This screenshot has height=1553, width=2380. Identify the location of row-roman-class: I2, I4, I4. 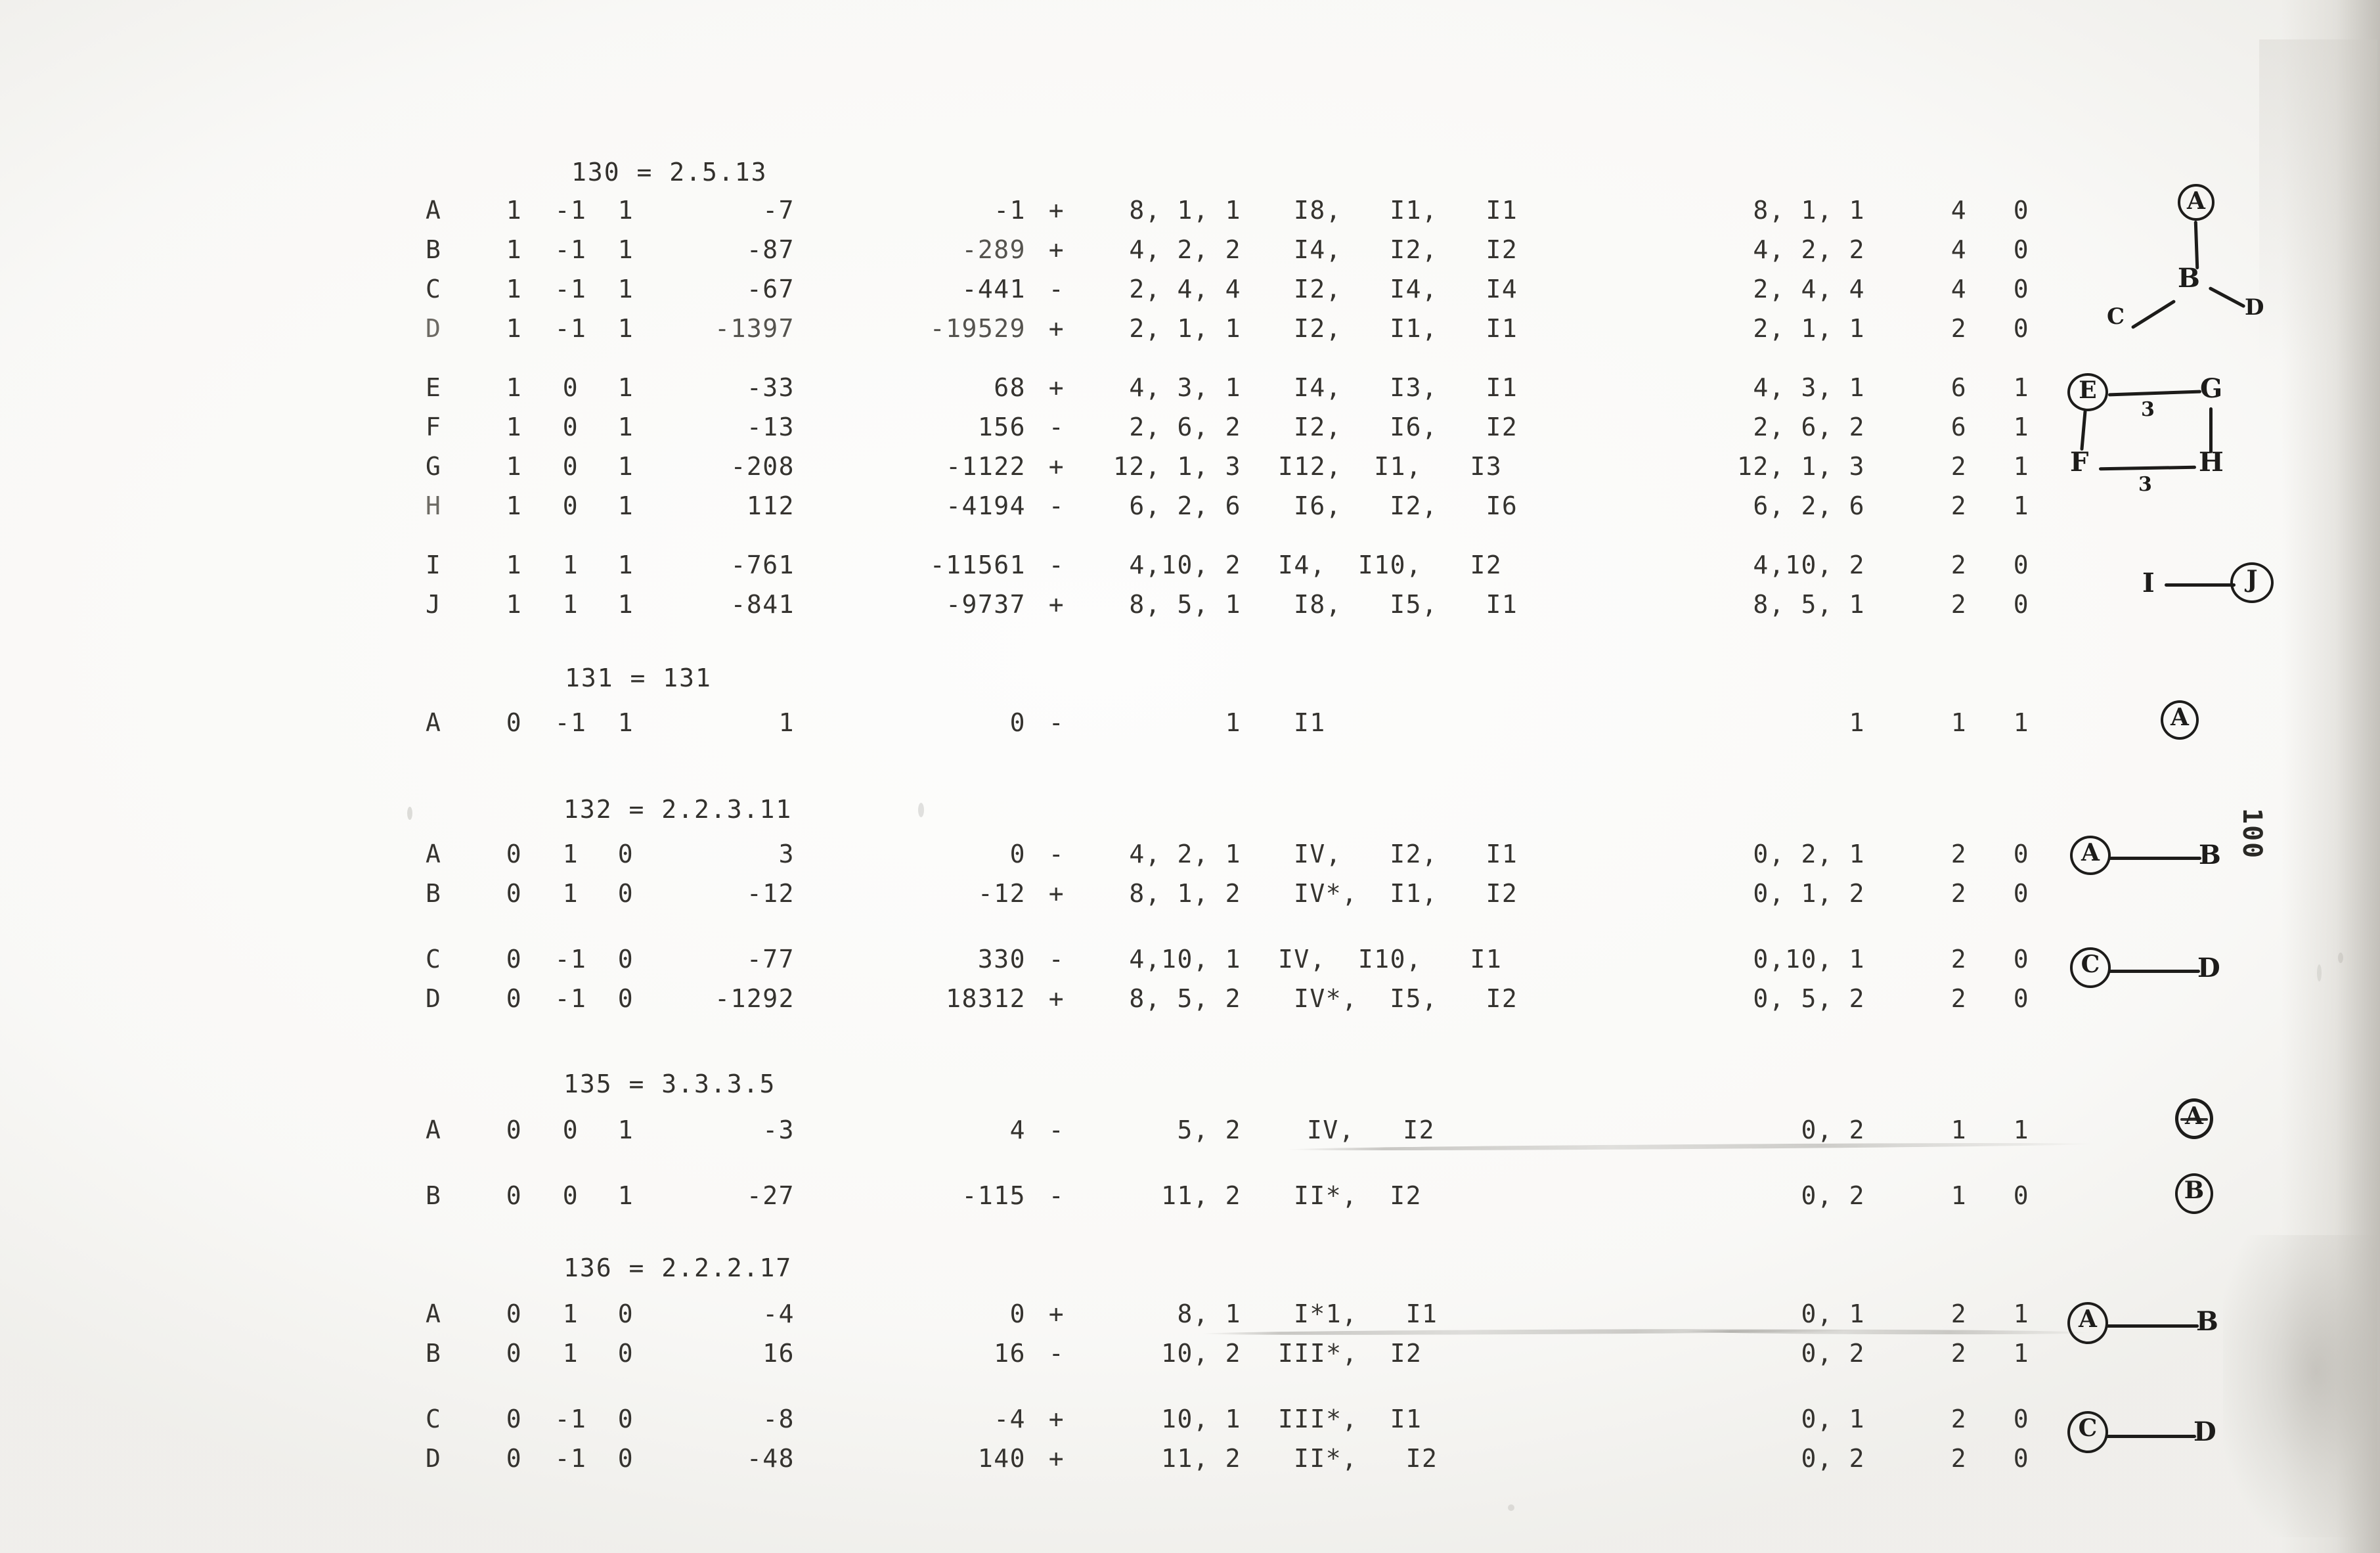
(1406, 289).